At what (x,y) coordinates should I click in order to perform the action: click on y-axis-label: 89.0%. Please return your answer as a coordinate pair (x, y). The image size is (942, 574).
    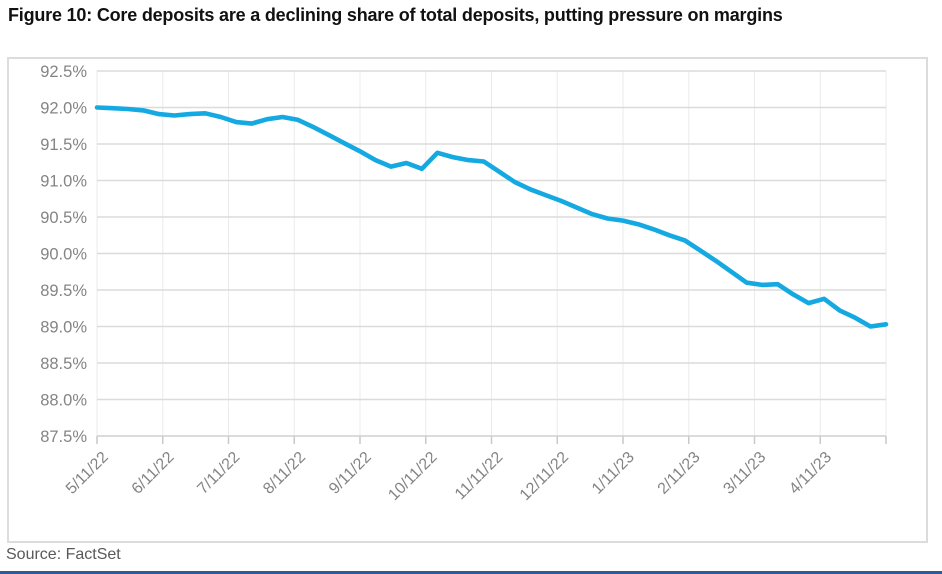
    Looking at the image, I should click on (63, 328).